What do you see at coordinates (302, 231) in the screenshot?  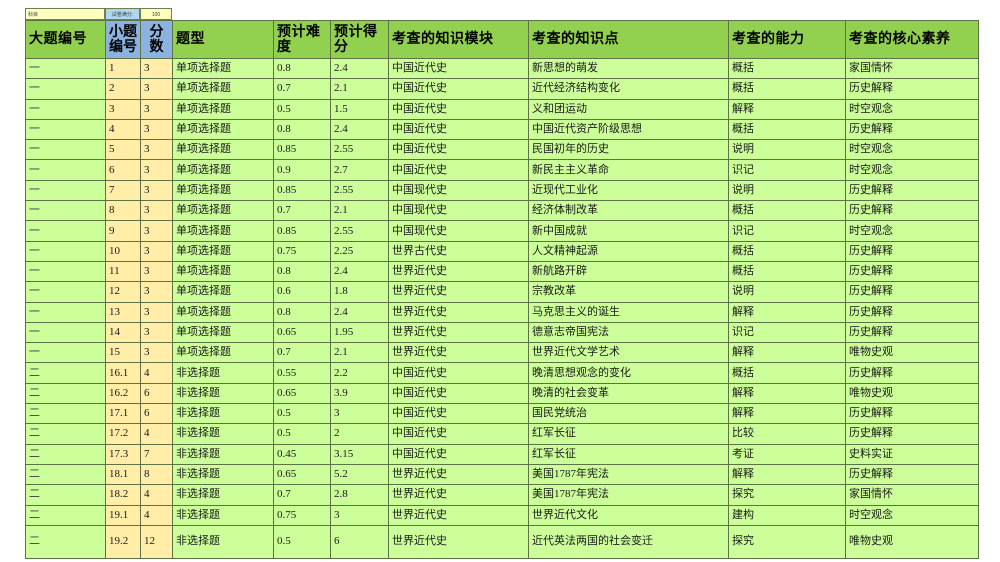 I see `cell-diff: 0.85` at bounding box center [302, 231].